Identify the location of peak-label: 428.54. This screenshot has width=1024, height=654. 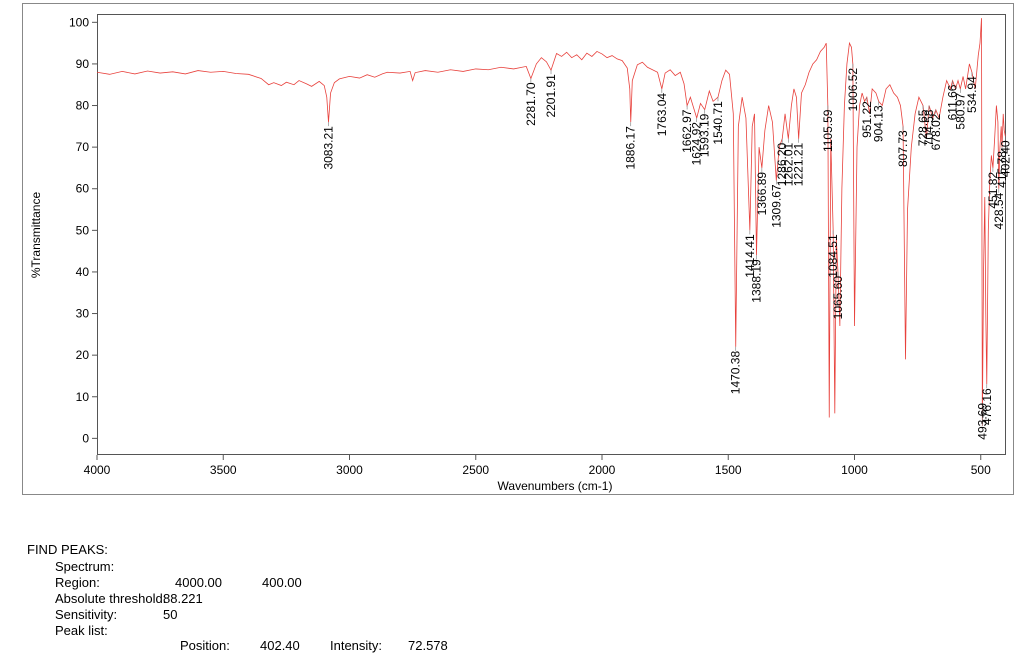
(999, 210).